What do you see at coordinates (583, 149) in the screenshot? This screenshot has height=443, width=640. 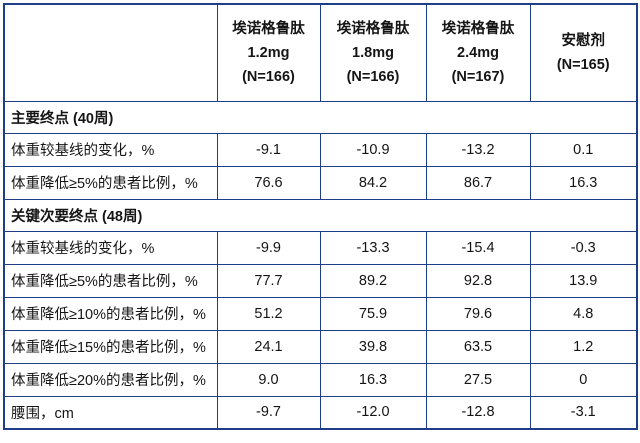 I see `value-cell: 0.1` at bounding box center [583, 149].